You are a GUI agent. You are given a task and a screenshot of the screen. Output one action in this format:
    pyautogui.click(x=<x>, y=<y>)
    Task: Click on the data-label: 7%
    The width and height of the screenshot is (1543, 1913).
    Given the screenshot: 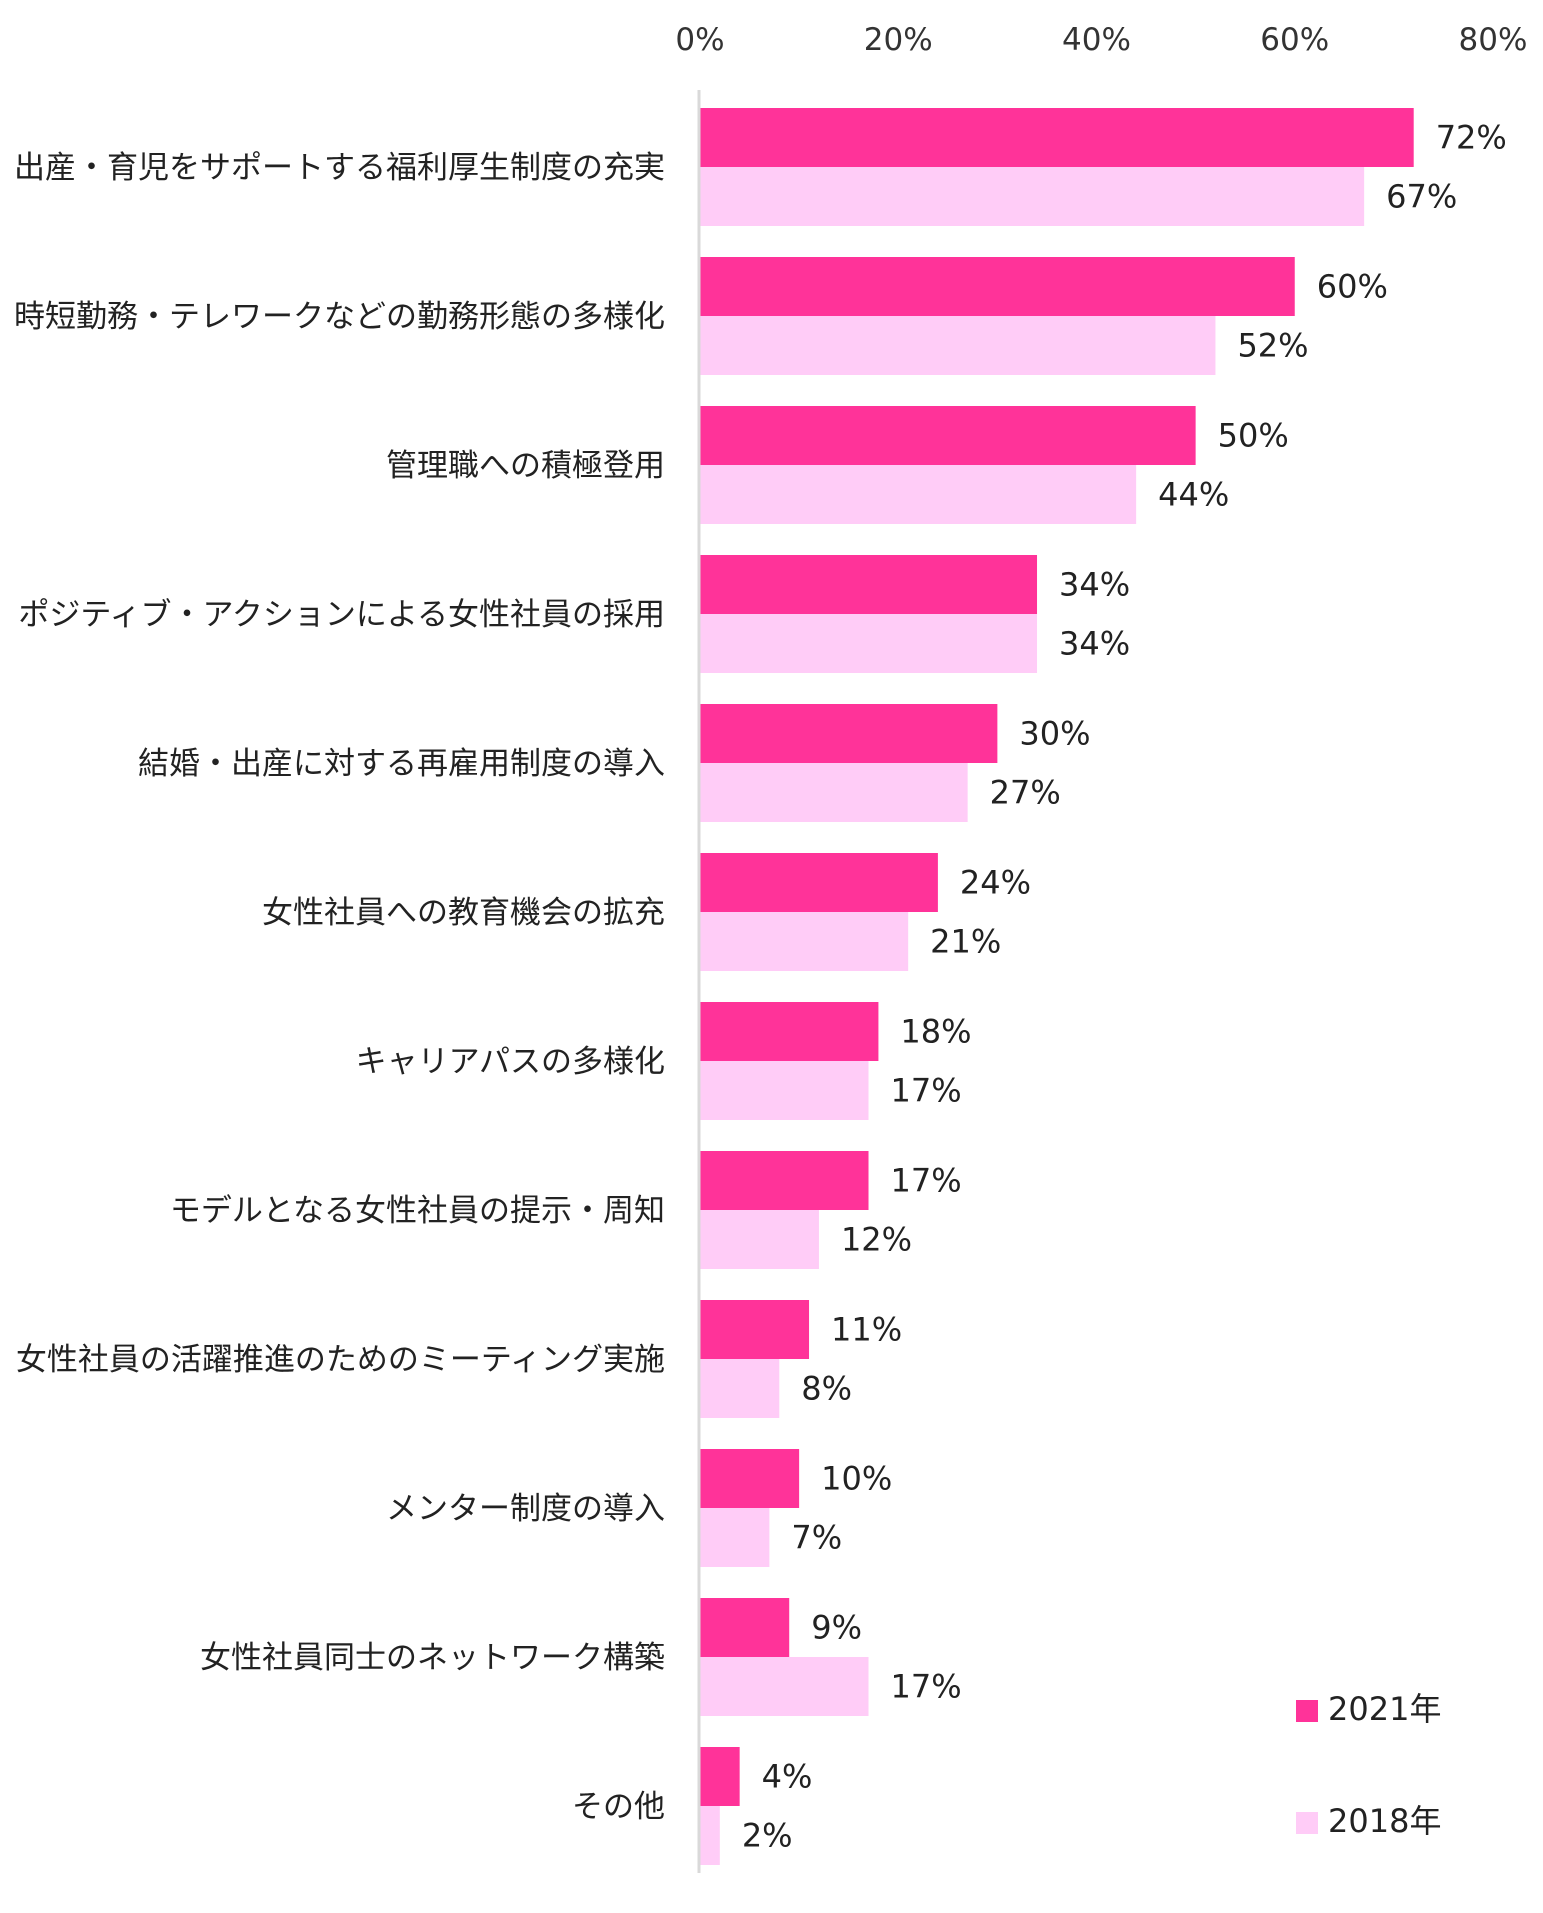 What is the action you would take?
    pyautogui.click(x=816, y=1538)
    